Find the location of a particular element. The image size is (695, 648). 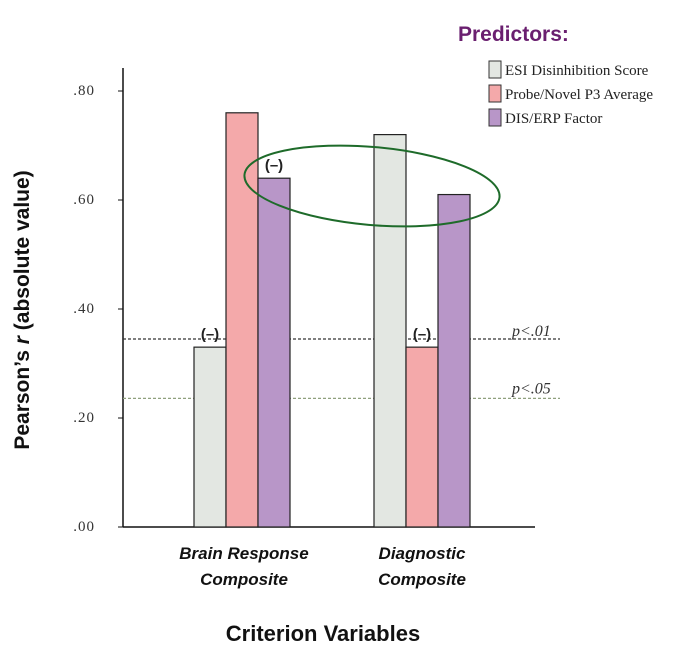

highlight-ellipse is located at coordinates (372, 186).